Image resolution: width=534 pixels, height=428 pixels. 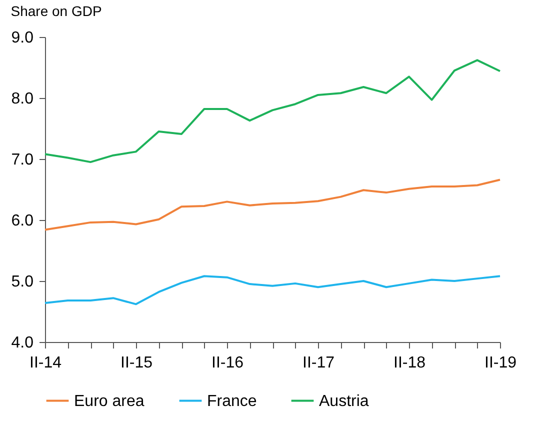 I want to click on legend-label: France, so click(x=232, y=401).